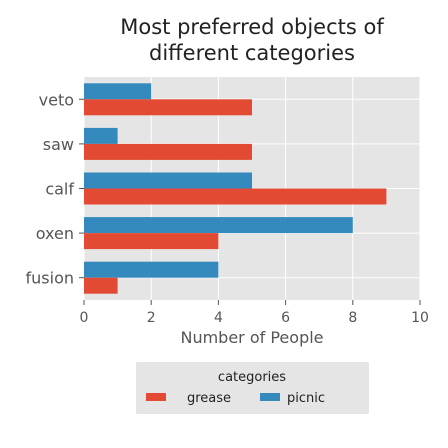  Describe the element at coordinates (209, 398) in the screenshot. I see `legend-label-grease: grease` at that location.